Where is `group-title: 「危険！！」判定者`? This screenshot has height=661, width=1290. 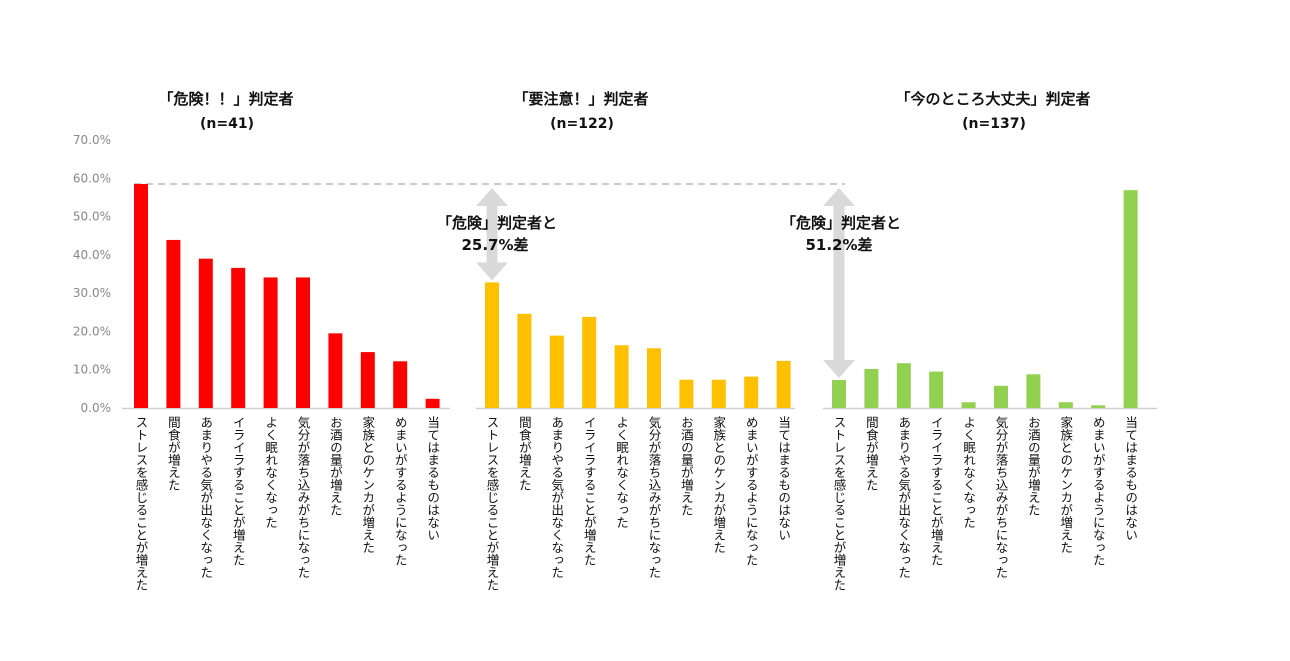 group-title: 「危険！！」判定者 is located at coordinates (225, 99).